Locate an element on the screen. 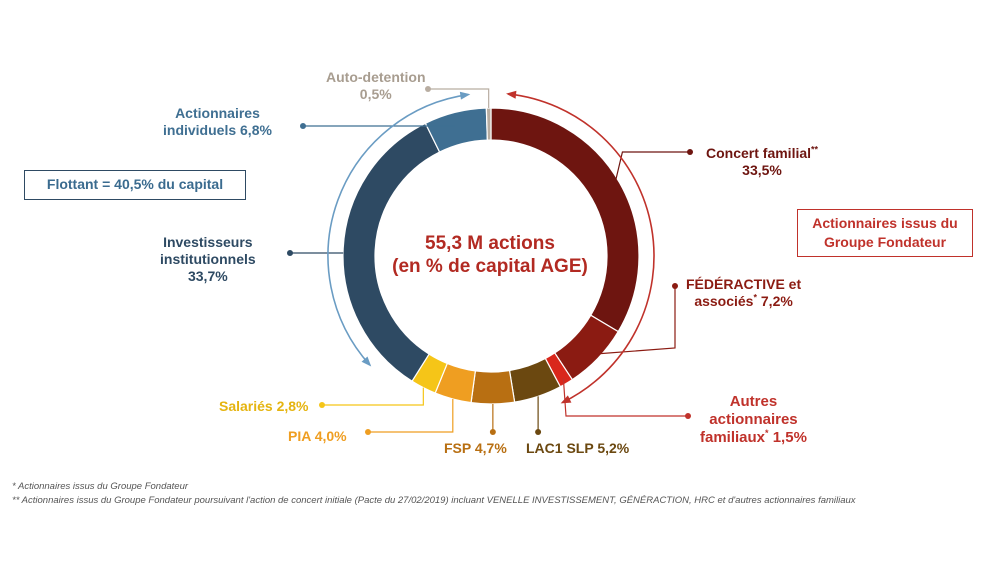  slice-fsp is located at coordinates (493, 387).